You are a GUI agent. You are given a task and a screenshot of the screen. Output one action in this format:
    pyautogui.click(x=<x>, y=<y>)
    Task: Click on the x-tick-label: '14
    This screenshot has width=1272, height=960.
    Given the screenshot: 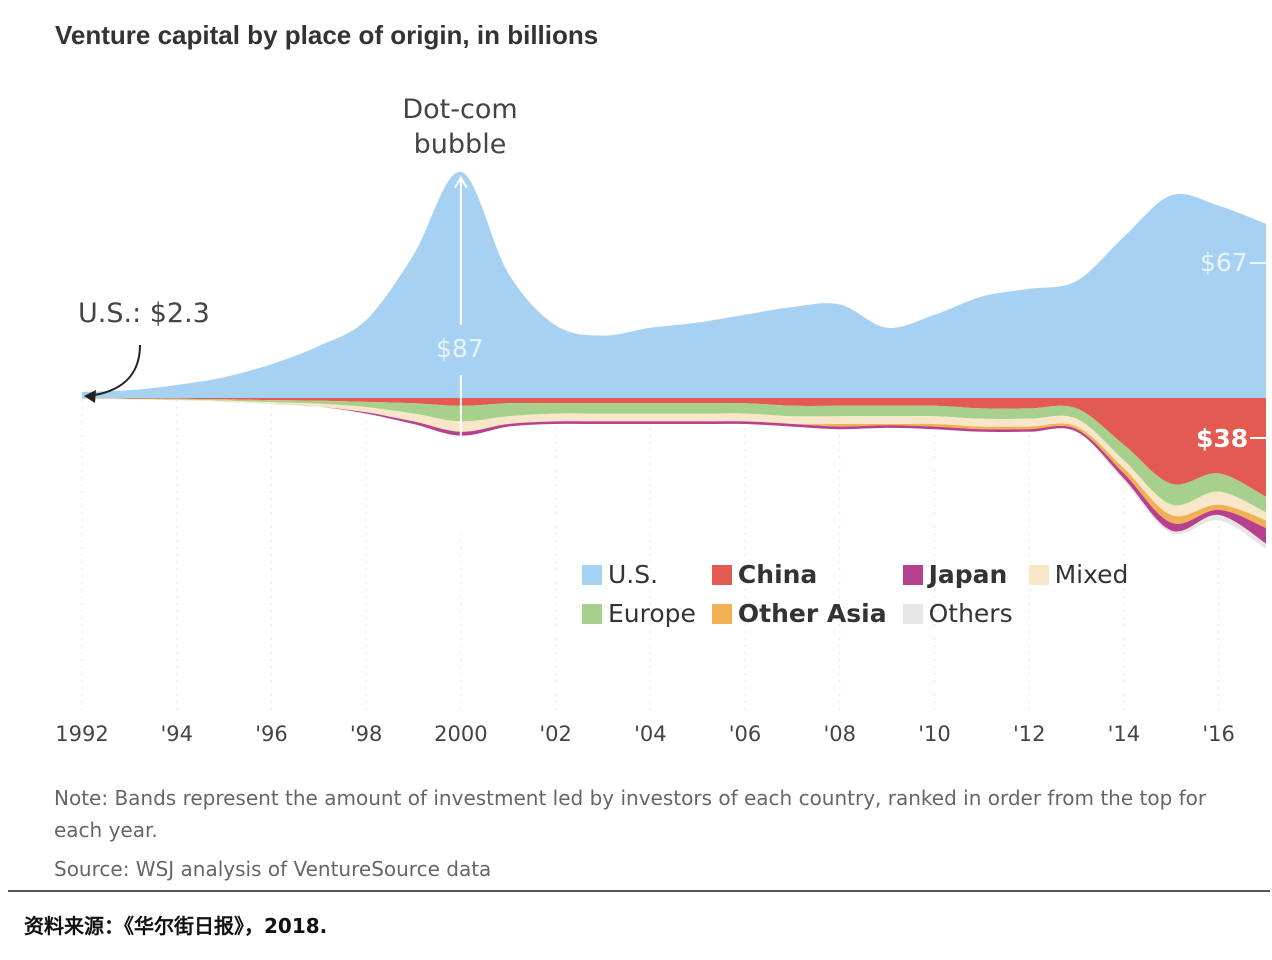 What is the action you would take?
    pyautogui.click(x=1124, y=734)
    